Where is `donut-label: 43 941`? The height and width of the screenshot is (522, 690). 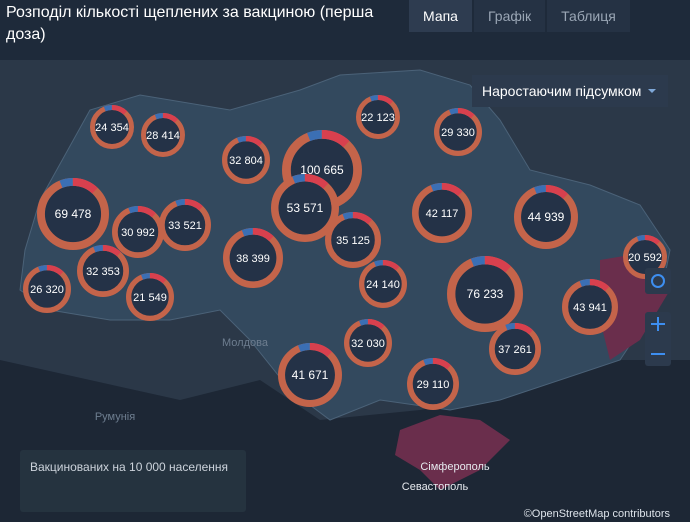
donut-label: 43 941 is located at coordinates (590, 308).